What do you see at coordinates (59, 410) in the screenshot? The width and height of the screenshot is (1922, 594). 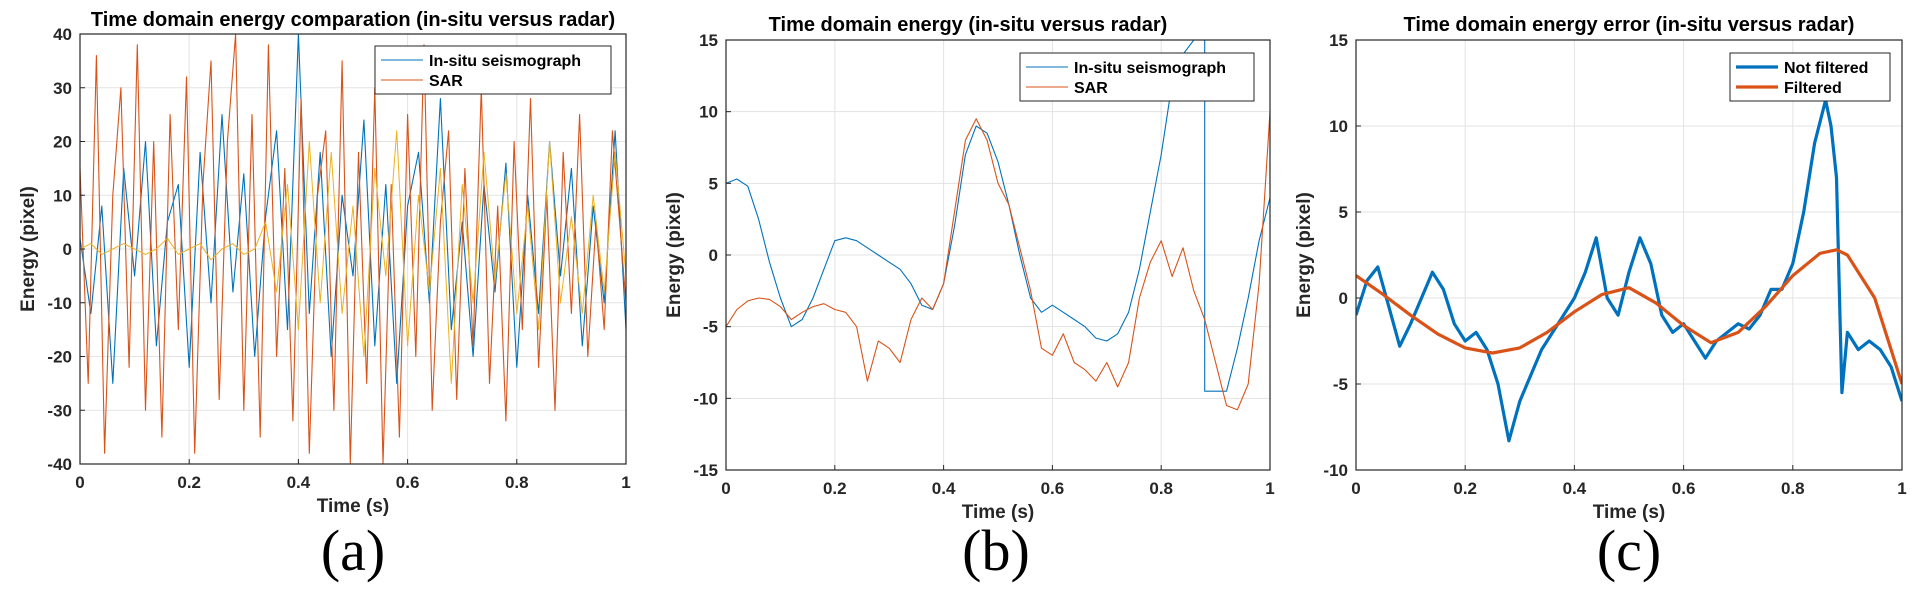 I see `y-tick-label: -30` at bounding box center [59, 410].